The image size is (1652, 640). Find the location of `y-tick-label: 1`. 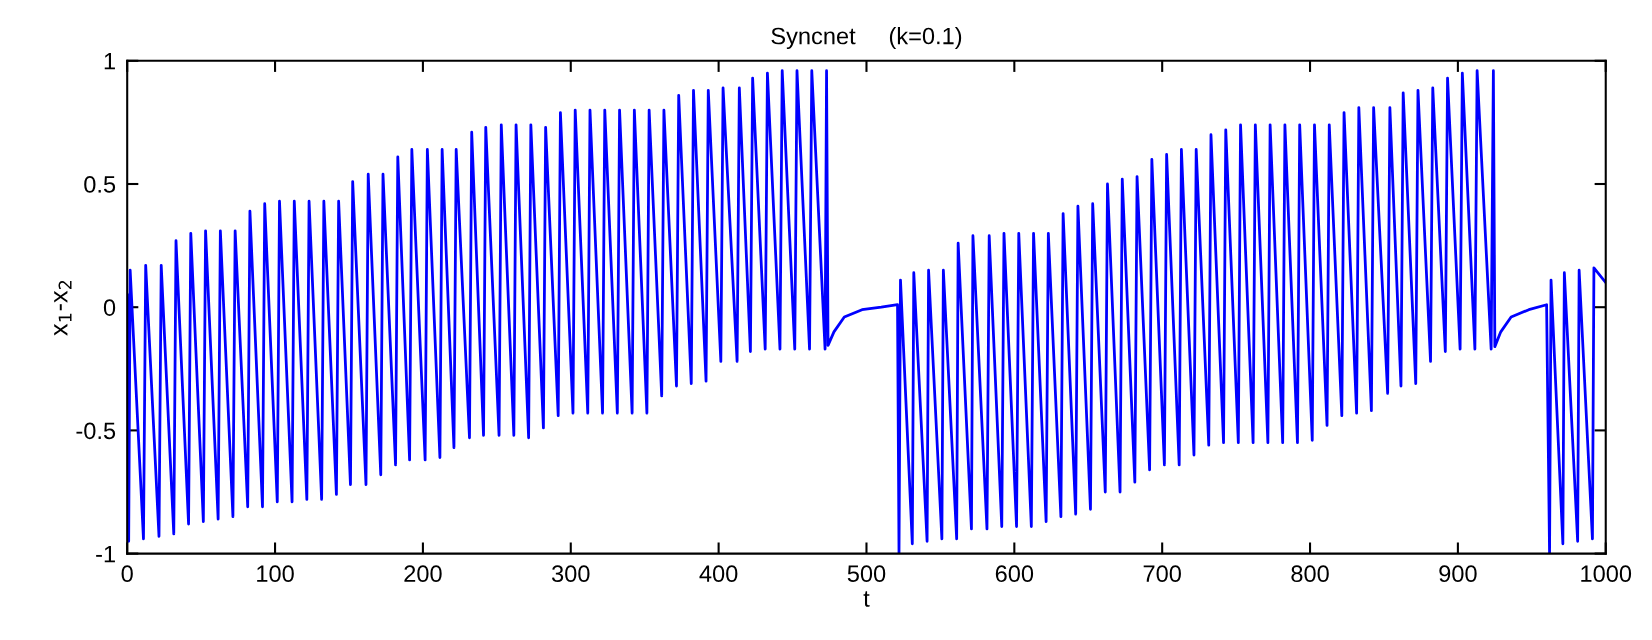

y-tick-label: 1 is located at coordinates (109, 61).